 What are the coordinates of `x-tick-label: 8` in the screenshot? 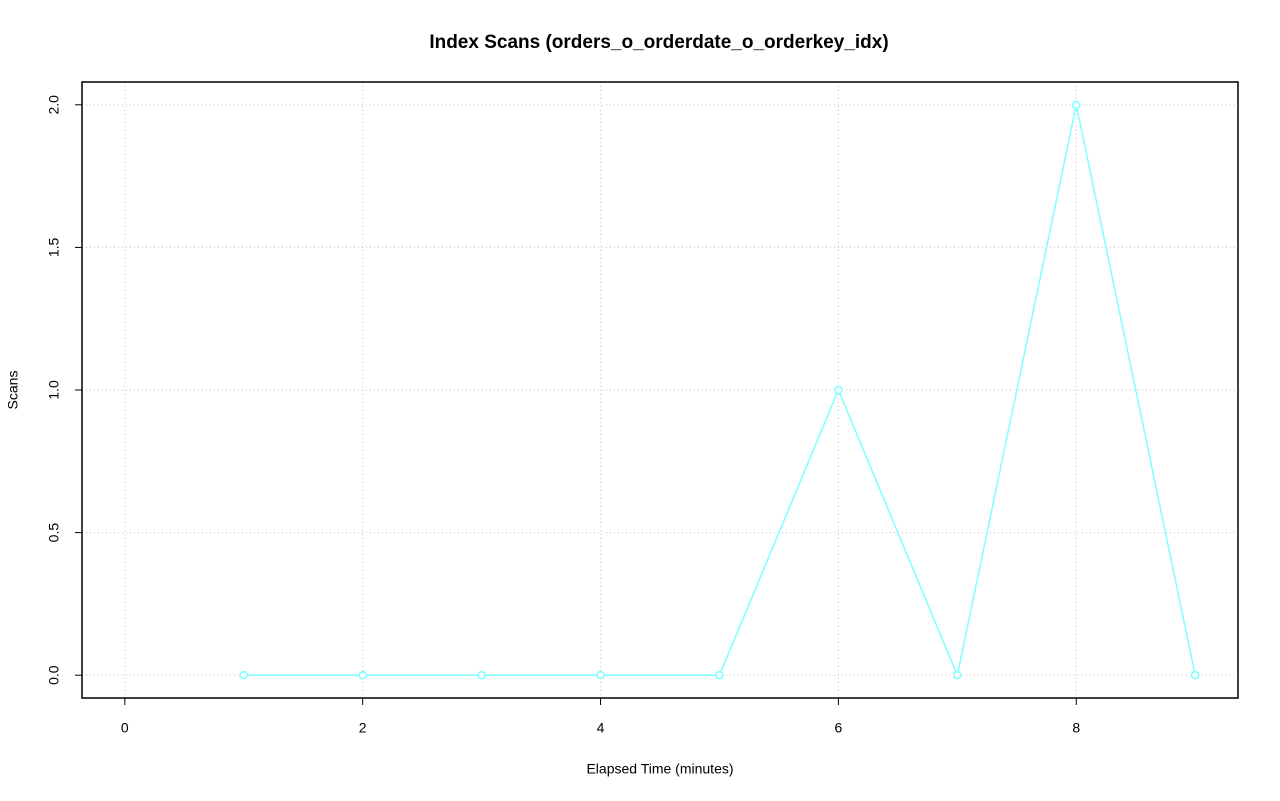 It's located at (1076, 728).